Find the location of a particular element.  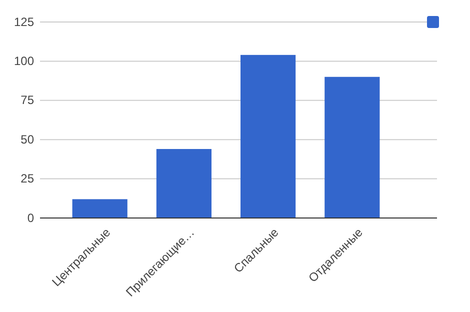

y-tick-label: 0 is located at coordinates (30, 217).